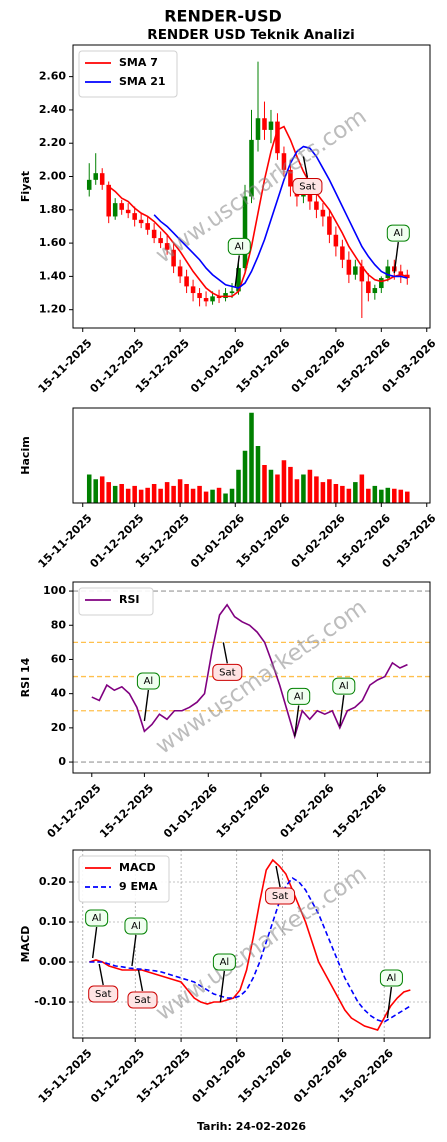 This screenshot has width=447, height=1142. I want to click on x-tick-label: 01-12-2025, so click(74, 811).